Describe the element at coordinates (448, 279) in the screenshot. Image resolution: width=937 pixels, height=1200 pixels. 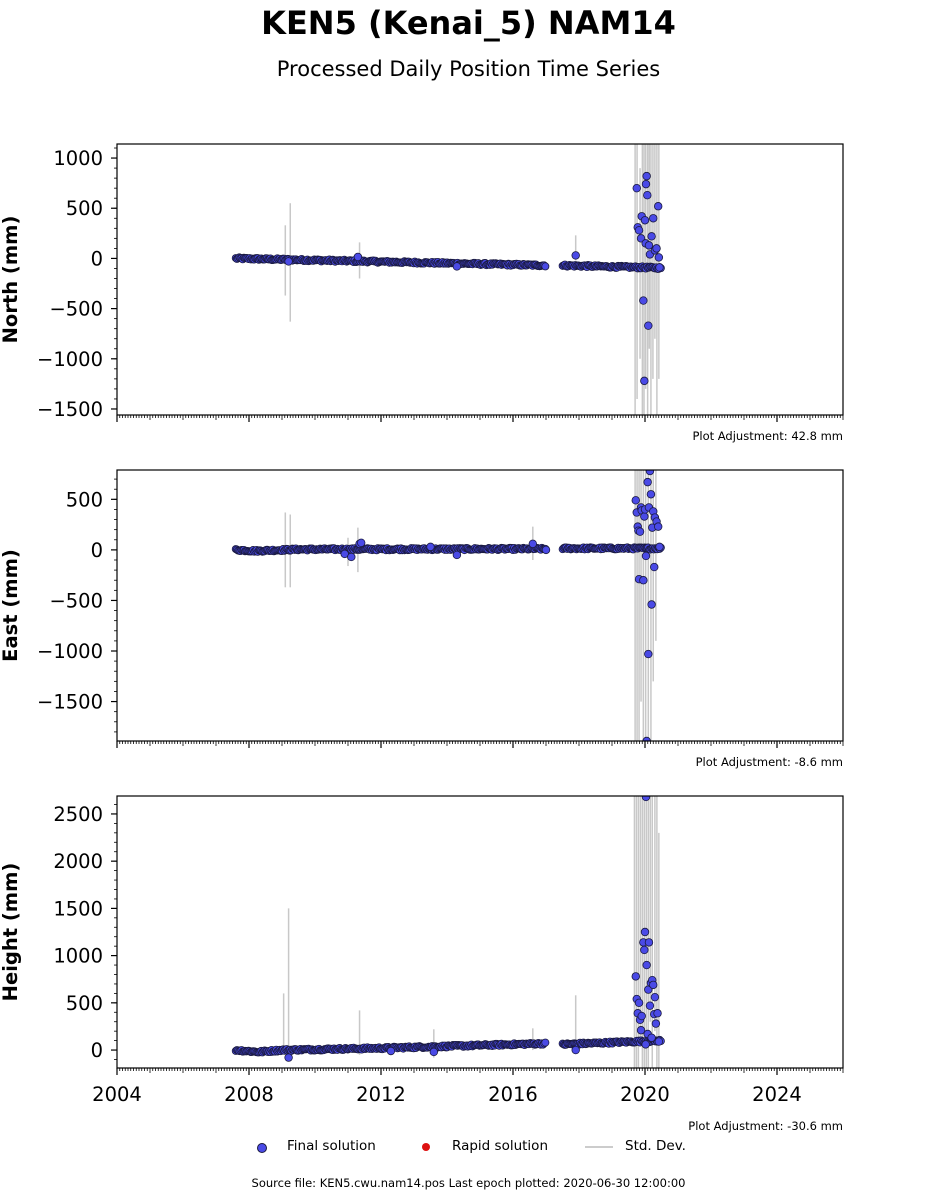
I see `north-plot-area` at that location.